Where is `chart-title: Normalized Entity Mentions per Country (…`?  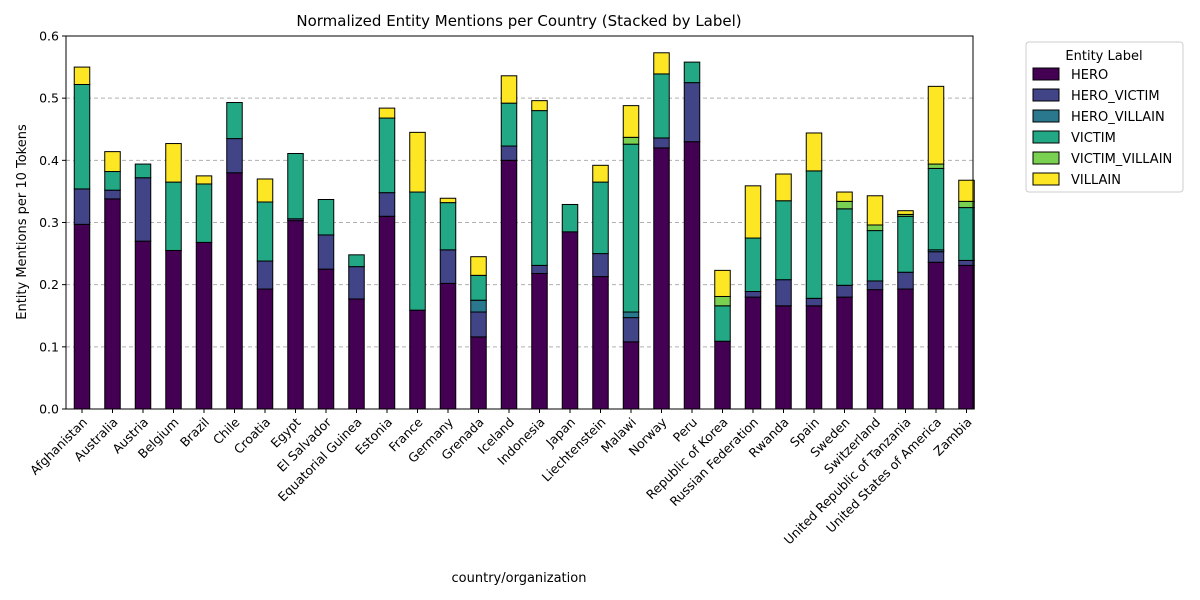
chart-title: Normalized Entity Mentions per Country (… is located at coordinates (518, 21).